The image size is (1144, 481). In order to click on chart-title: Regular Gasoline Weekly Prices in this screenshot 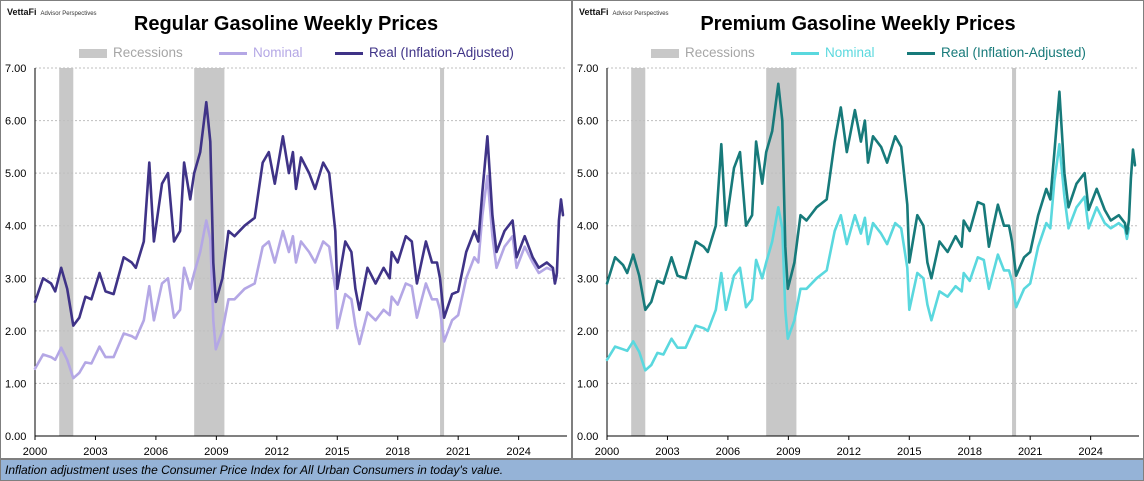, I will do `click(286, 24)`.